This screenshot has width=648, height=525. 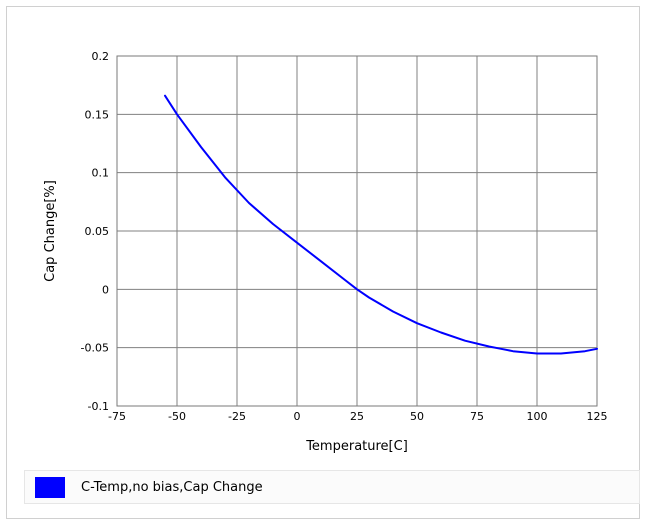 What do you see at coordinates (101, 173) in the screenshot?
I see `y-tick-label: 0.1` at bounding box center [101, 173].